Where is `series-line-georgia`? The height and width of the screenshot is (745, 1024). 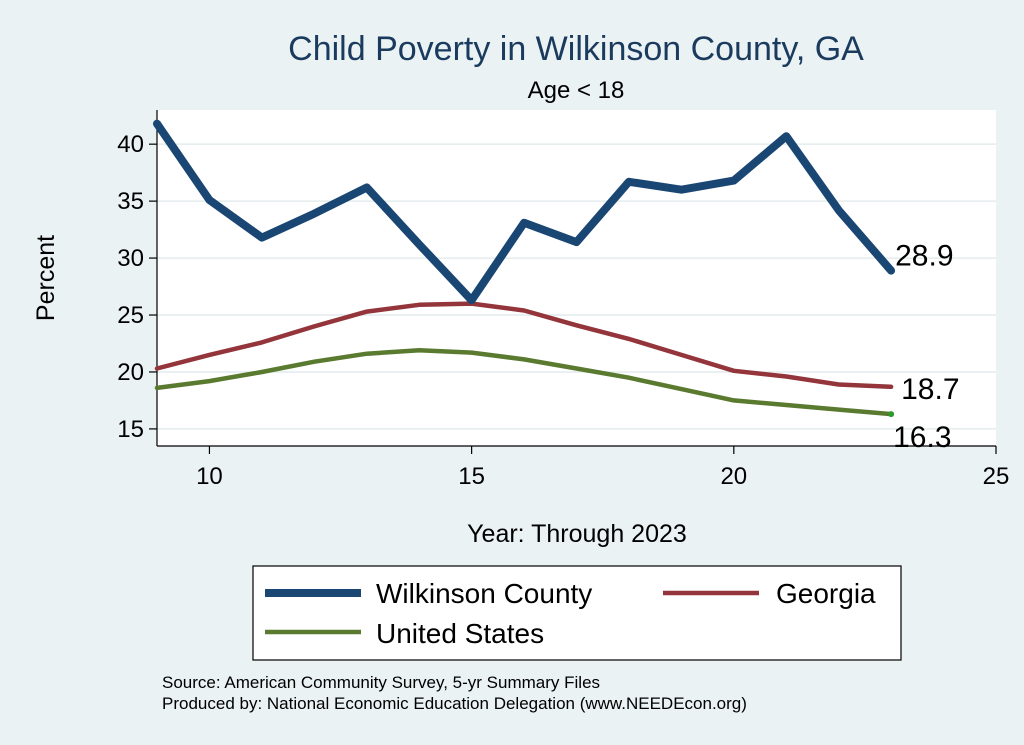
series-line-georgia is located at coordinates (524, 345).